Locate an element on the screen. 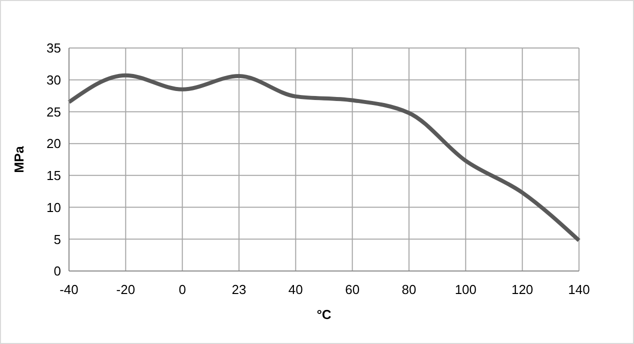  x-tick-label: 23 is located at coordinates (239, 290).